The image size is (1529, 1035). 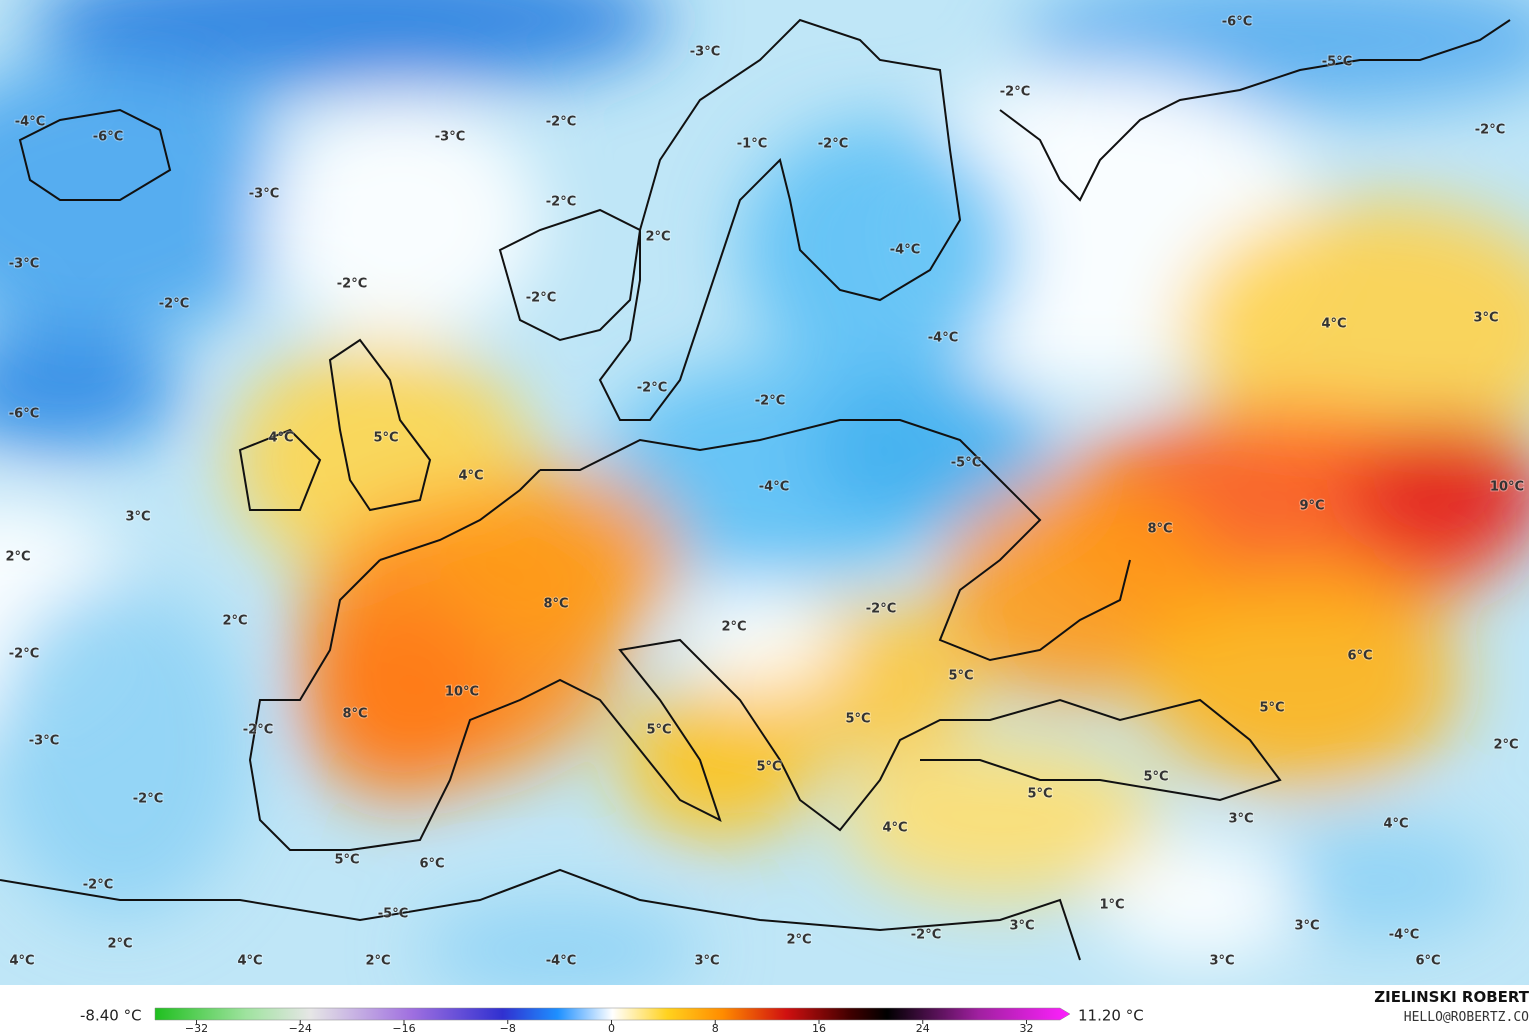 I want to click on temperature-label: -6°C, so click(x=24, y=414).